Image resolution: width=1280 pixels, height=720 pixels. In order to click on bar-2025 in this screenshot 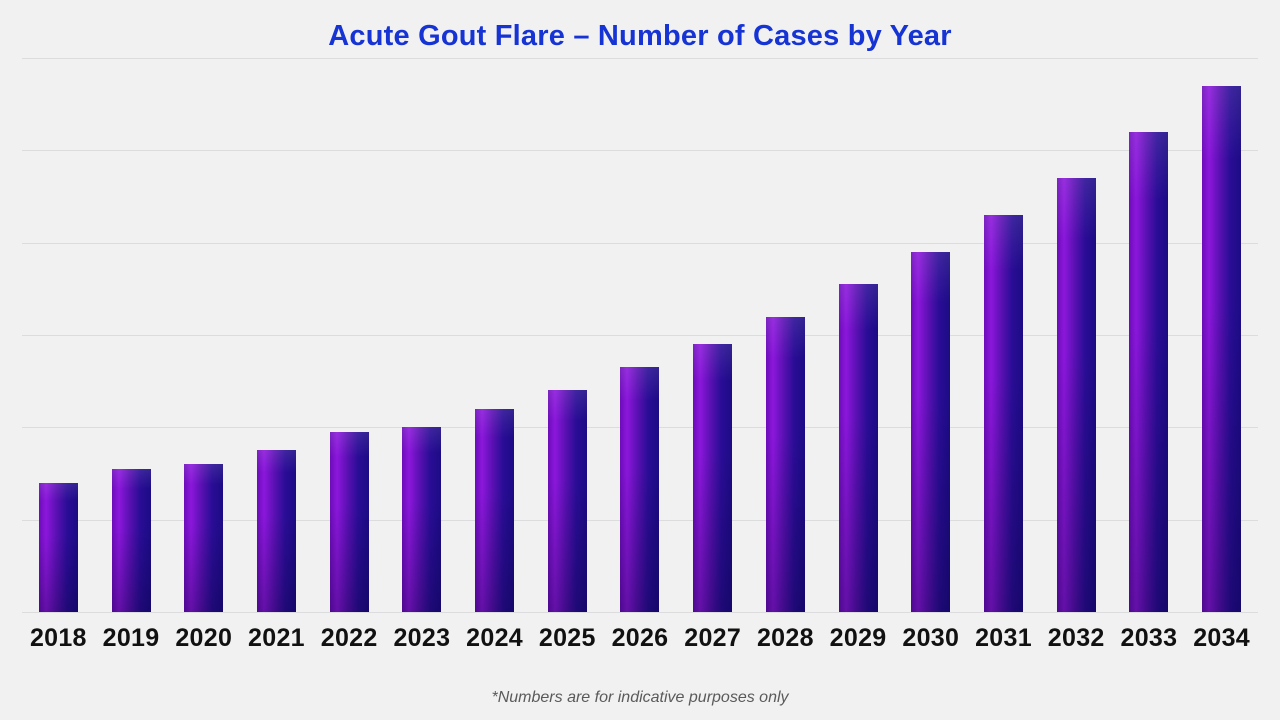, I will do `click(567, 501)`.